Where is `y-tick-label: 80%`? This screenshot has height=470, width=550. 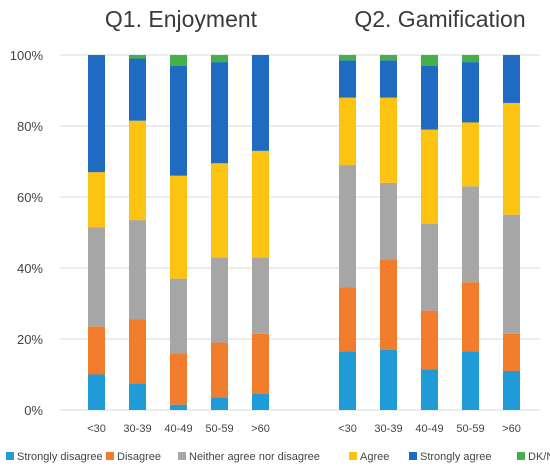 y-tick-label: 80% is located at coordinates (30, 126).